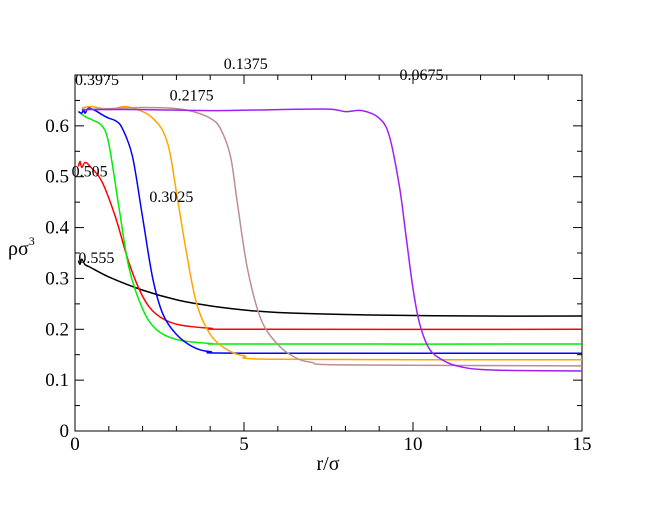 The width and height of the screenshot is (654, 505). What do you see at coordinates (57, 177) in the screenshot?
I see `y-tick-label: 0.5` at bounding box center [57, 177].